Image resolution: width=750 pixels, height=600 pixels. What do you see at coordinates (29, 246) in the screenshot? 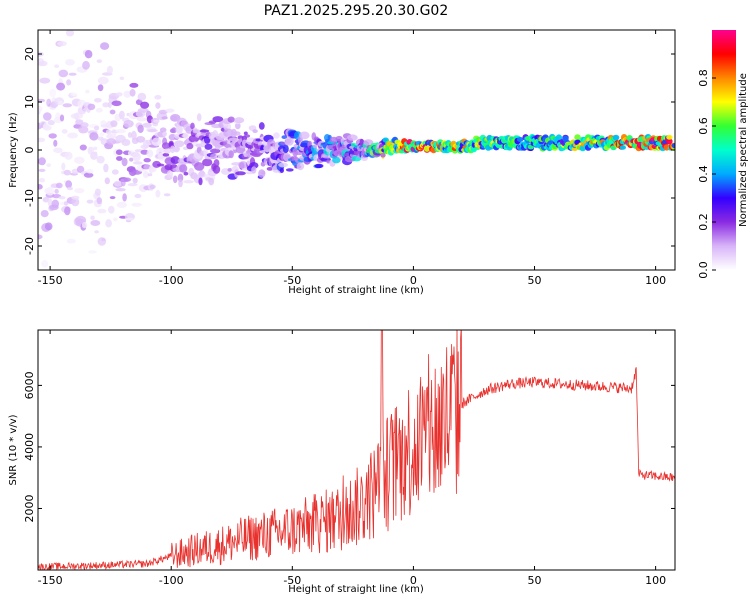
I see `y-tick-label: -20` at bounding box center [29, 246].